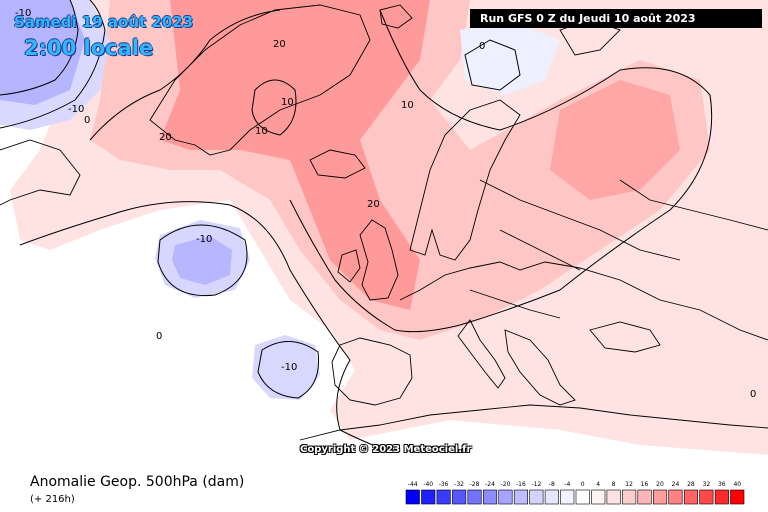 The height and width of the screenshot is (512, 768). I want to click on legend-tick-label: 20, so click(660, 484).